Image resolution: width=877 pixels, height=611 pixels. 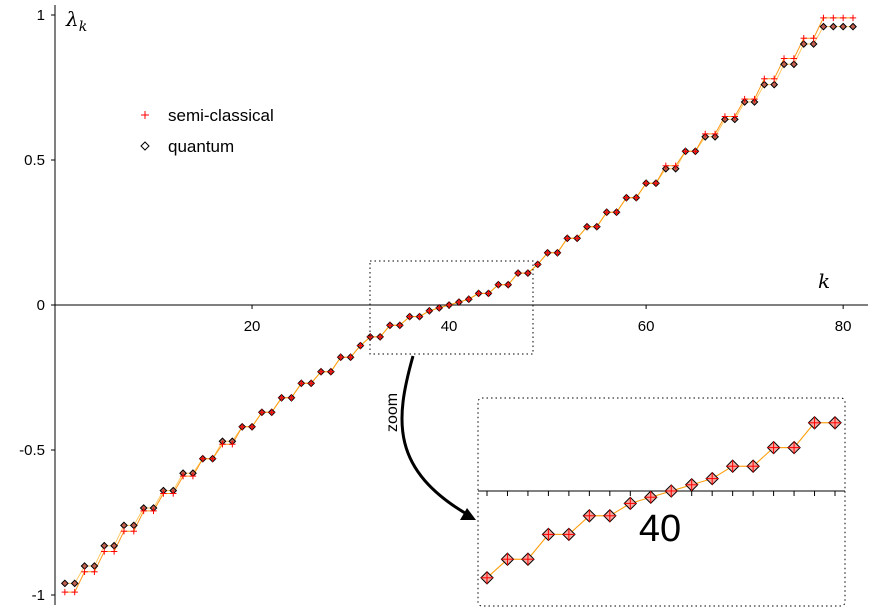 I want to click on legend-item-semi-classical: semi-classical, so click(x=207, y=115).